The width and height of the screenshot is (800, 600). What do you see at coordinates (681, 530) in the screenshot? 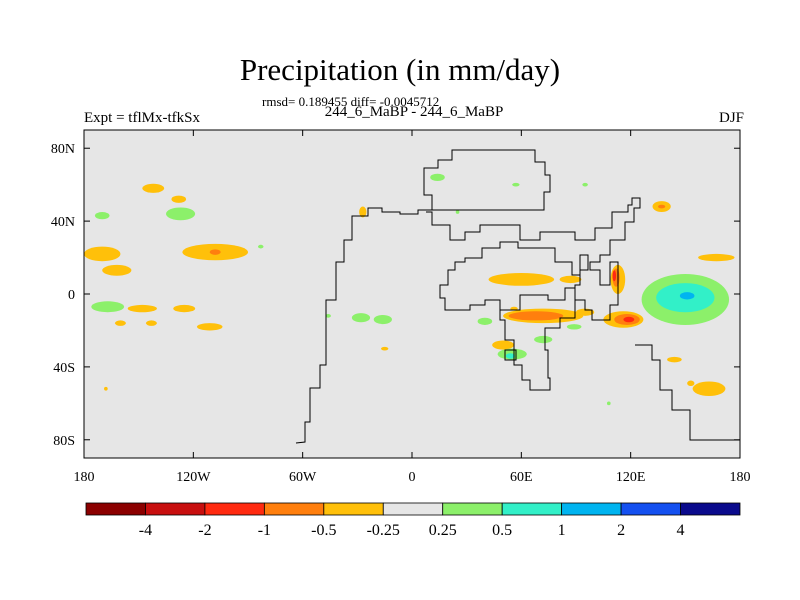
I see `colorbar-label-9: 4` at bounding box center [681, 530].